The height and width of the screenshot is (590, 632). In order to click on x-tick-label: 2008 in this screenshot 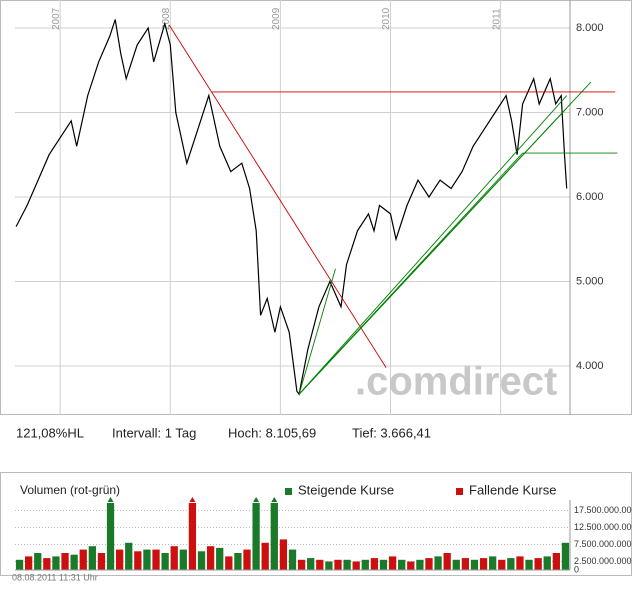, I will do `click(166, 18)`.